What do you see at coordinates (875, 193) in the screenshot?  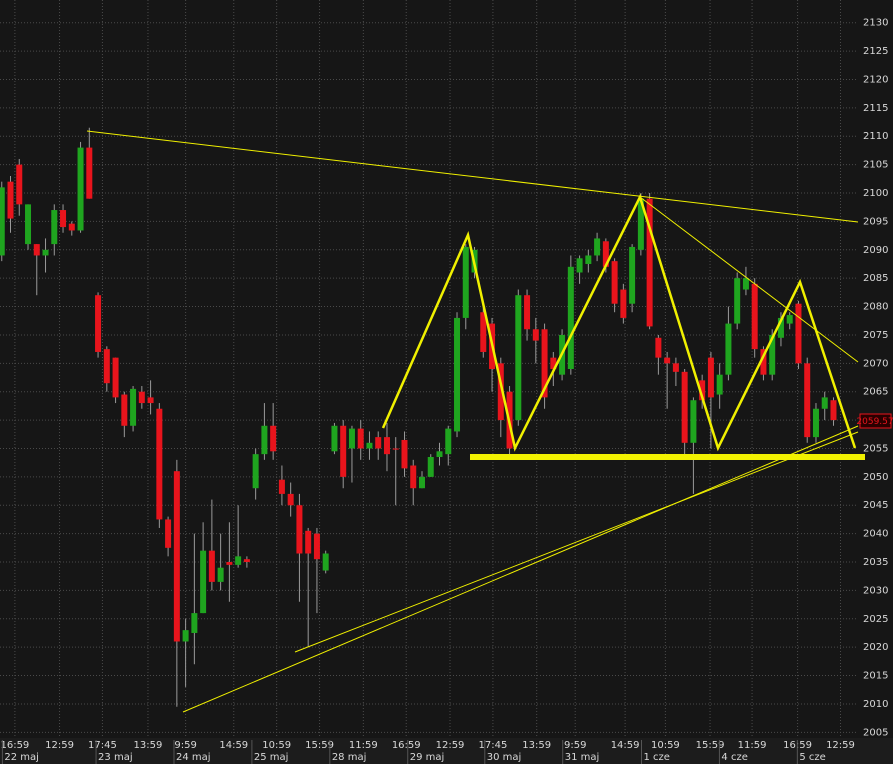 I see `y-tick-label: 2100` at bounding box center [875, 193].